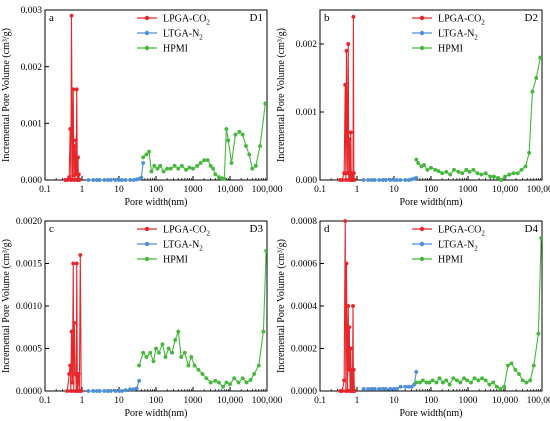 The height and width of the screenshot is (421, 550). I want to click on sample-id: D2, so click(531, 18).